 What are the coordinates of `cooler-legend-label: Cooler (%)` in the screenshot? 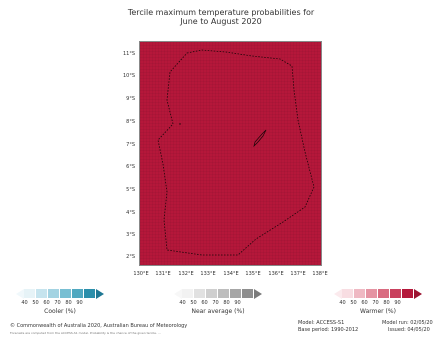 It's located at (60, 311).